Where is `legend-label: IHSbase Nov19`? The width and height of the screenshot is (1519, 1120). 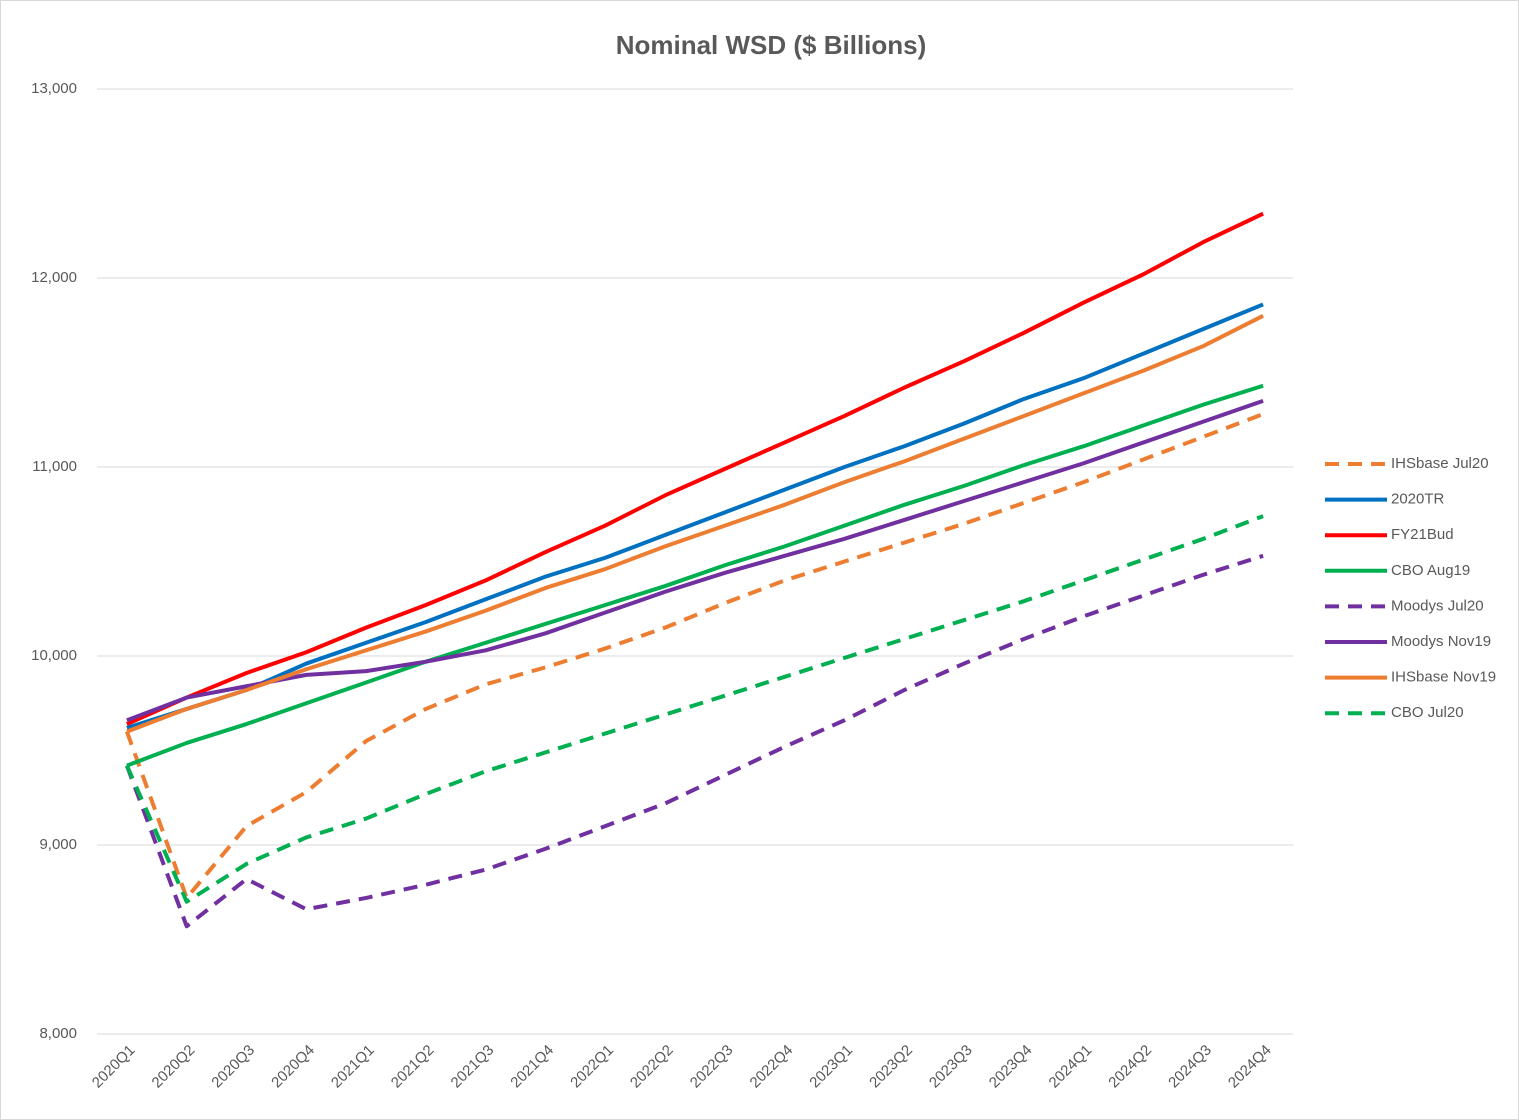 legend-label: IHSbase Nov19 is located at coordinates (1443, 677).